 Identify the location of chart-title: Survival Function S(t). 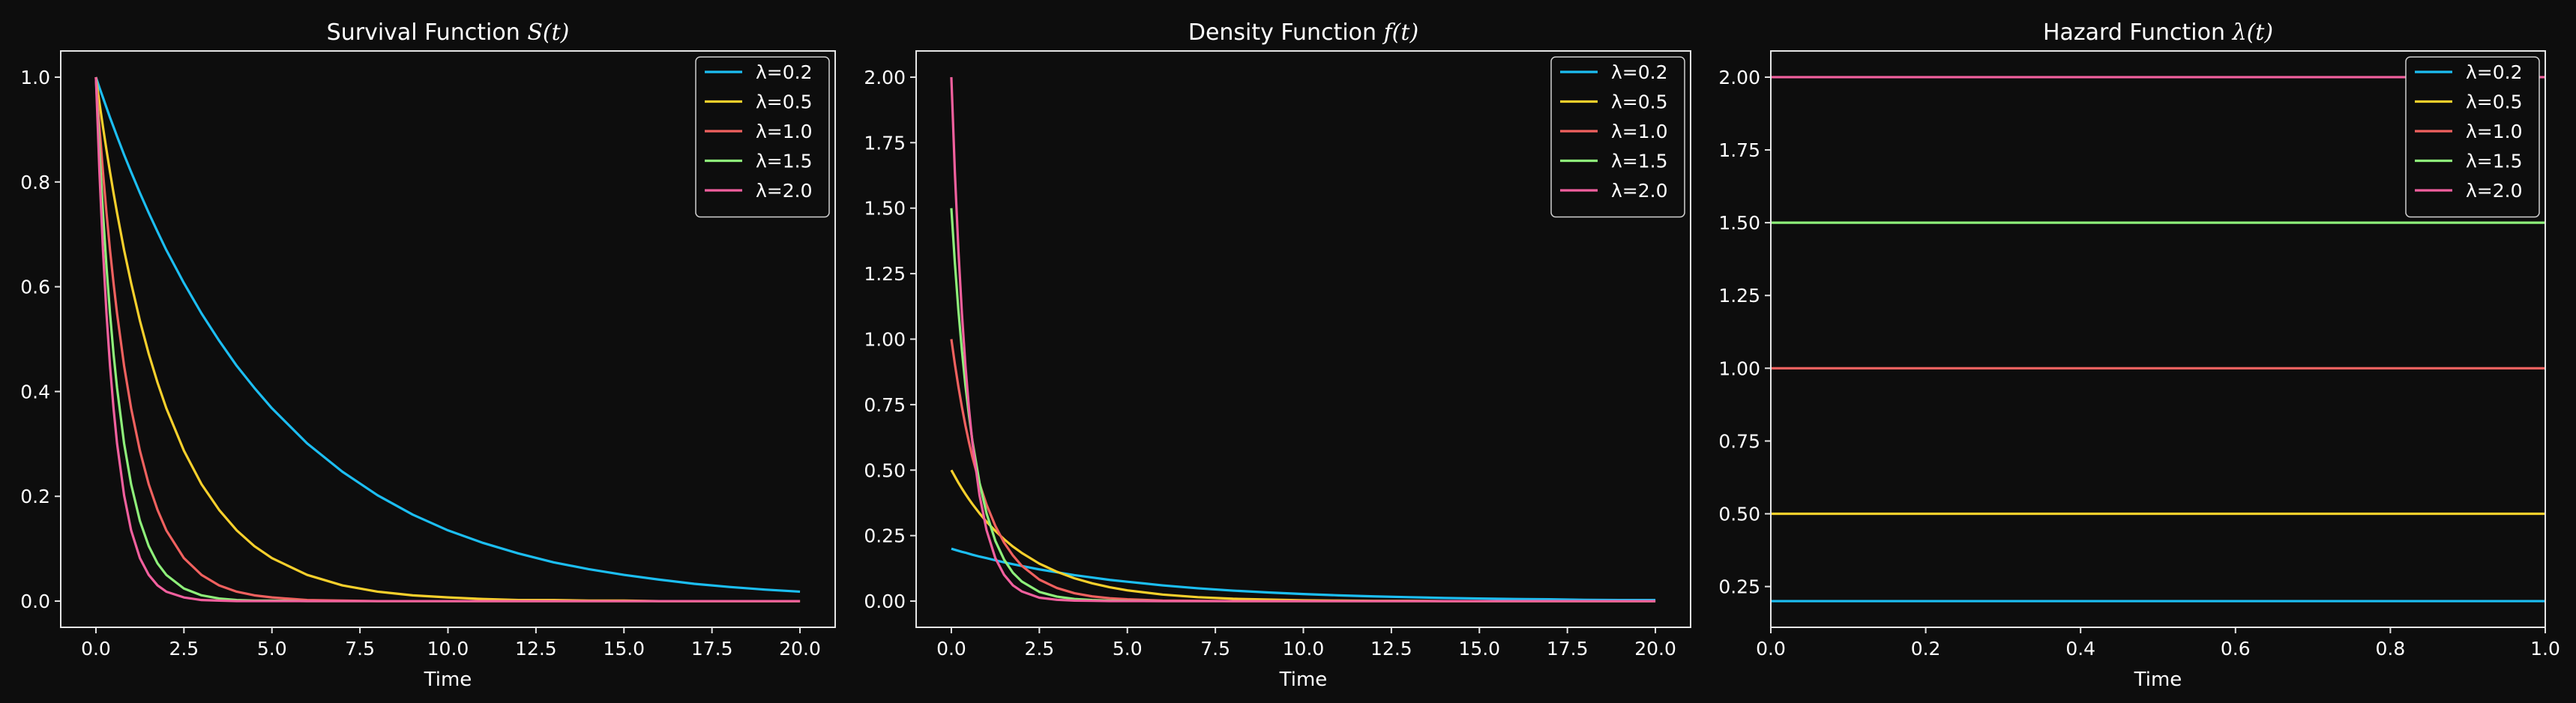
(449, 32).